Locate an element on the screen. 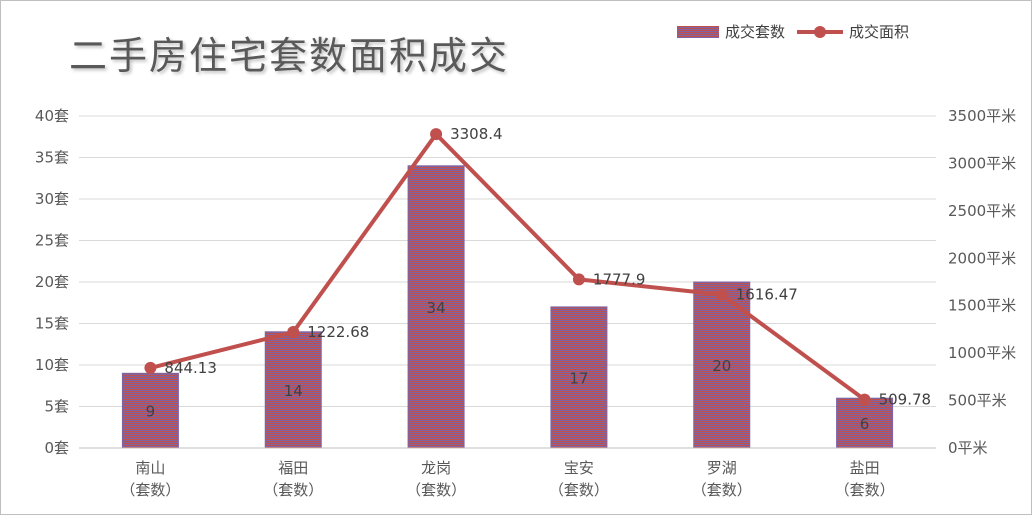  y-left-tick-label: 5套 is located at coordinates (56, 407).